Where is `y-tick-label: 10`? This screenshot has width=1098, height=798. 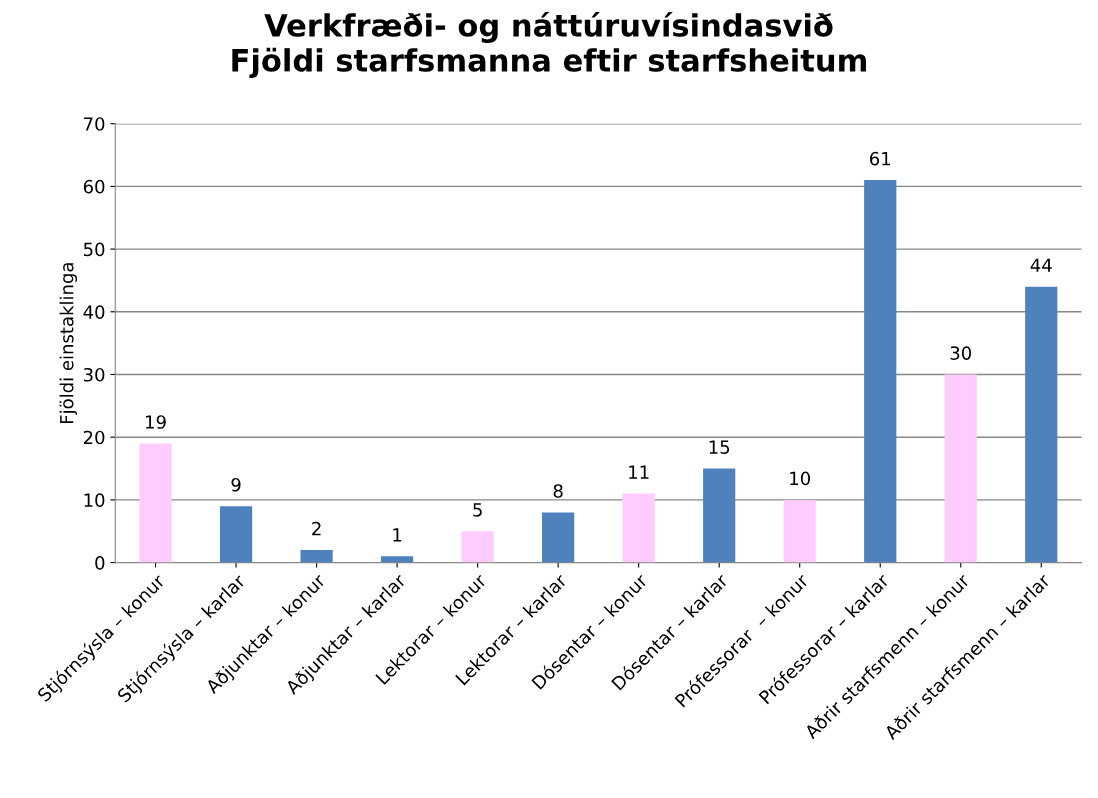
y-tick-label: 10 is located at coordinates (94, 500).